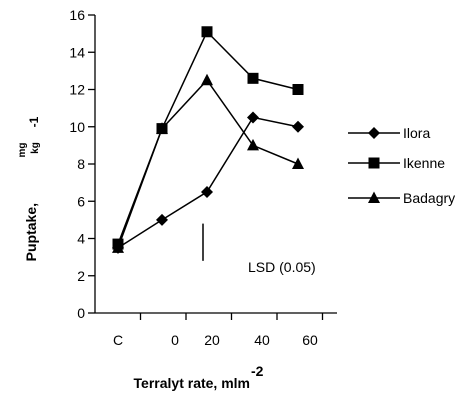  Describe the element at coordinates (208, 182) in the screenshot. I see `series-line` at that location.